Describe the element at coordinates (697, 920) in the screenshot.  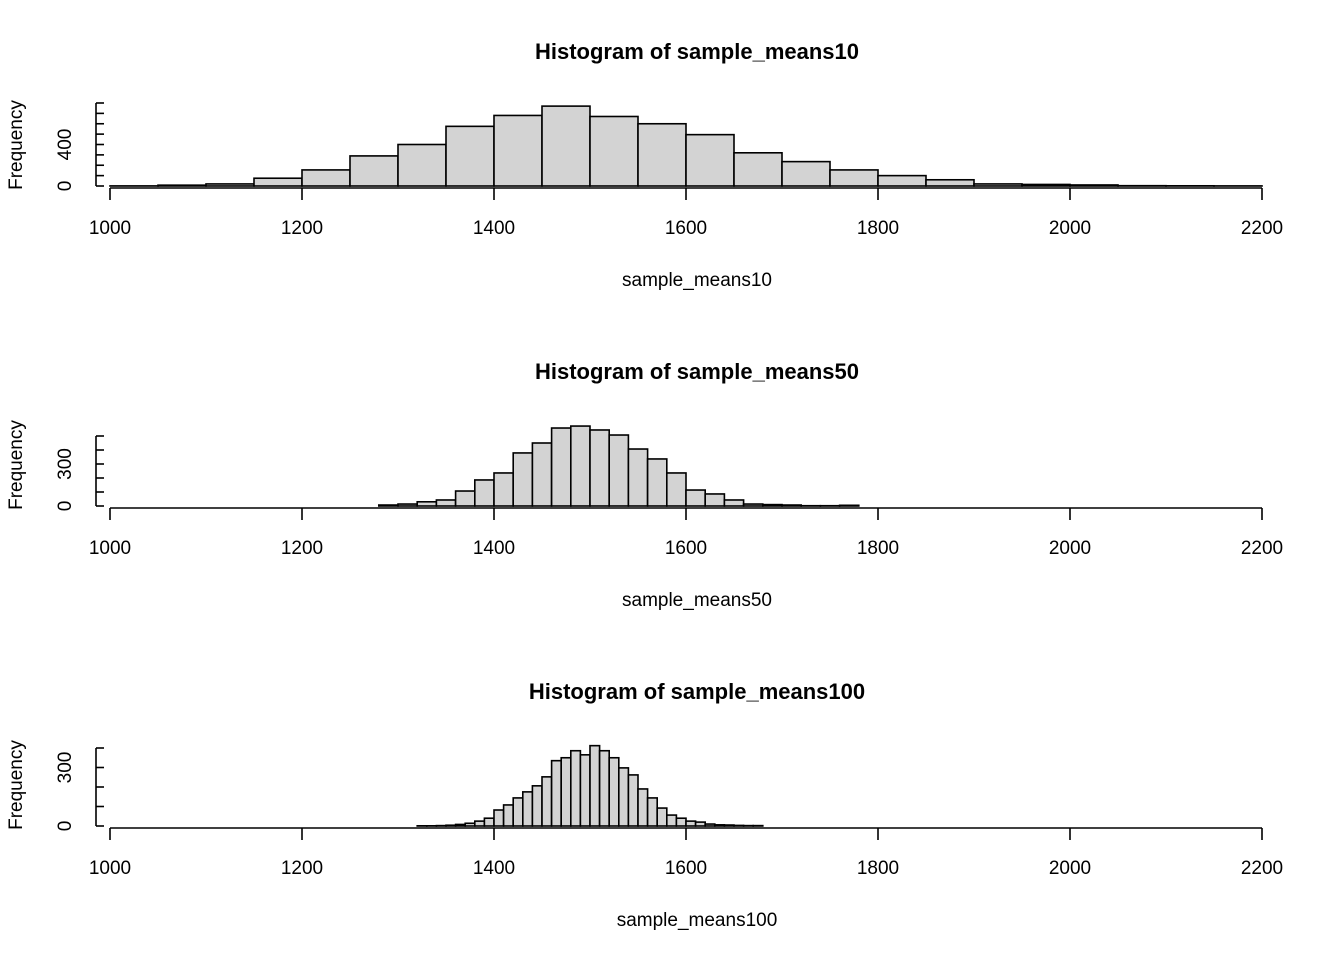
I see `x-axis-label: sample_means100` at that location.